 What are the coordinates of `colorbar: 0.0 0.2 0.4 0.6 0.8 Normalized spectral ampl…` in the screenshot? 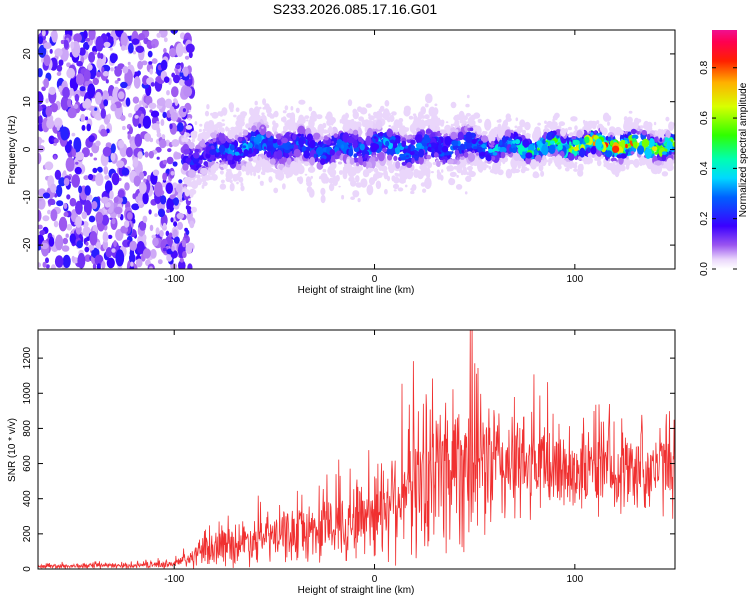 It's located at (724, 153).